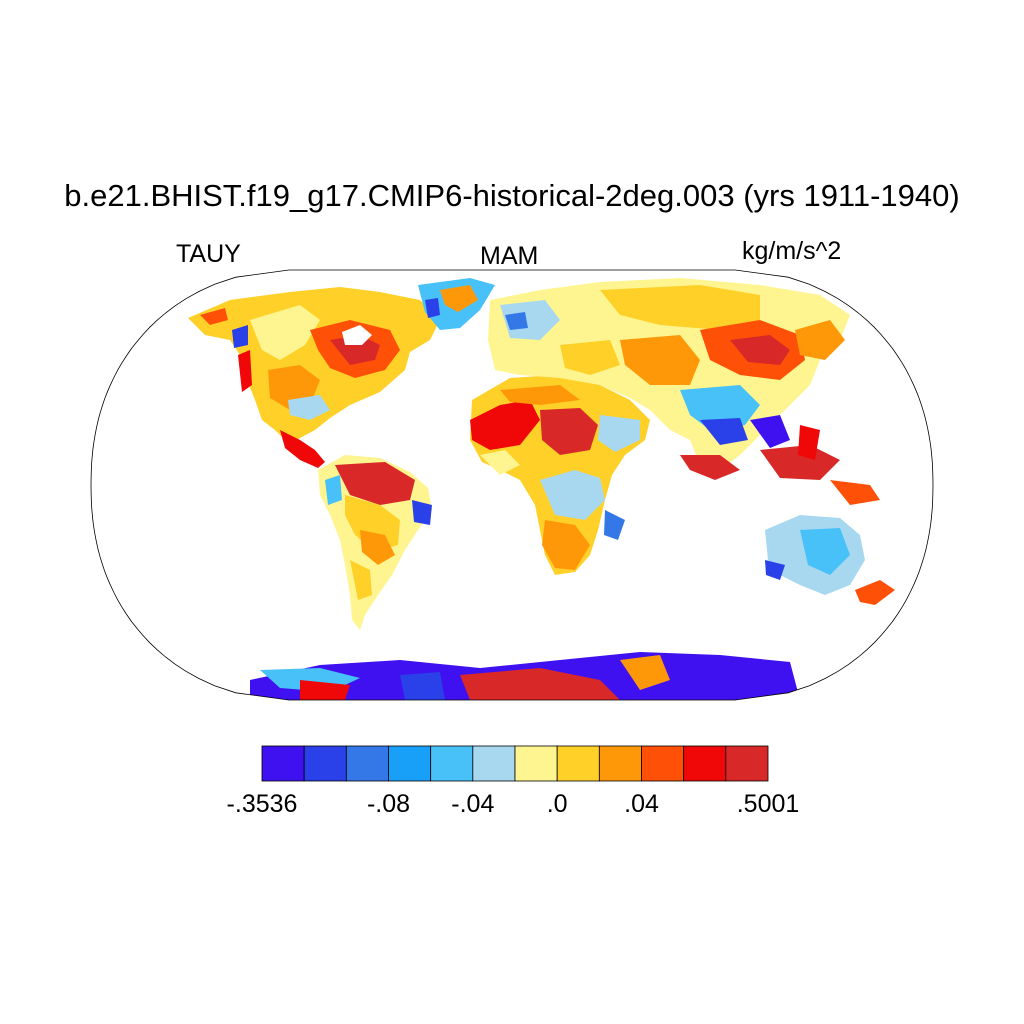 The image size is (1024, 1024). Describe the element at coordinates (388, 804) in the screenshot. I see `colorbar-tick-label: -.08` at that location.